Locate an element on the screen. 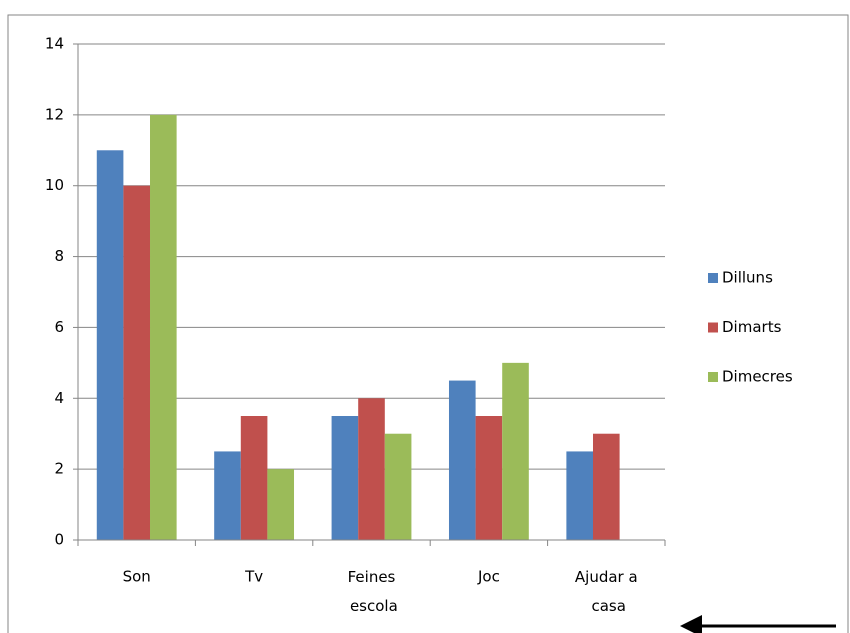  x-tick-label: Son is located at coordinates (137, 577).